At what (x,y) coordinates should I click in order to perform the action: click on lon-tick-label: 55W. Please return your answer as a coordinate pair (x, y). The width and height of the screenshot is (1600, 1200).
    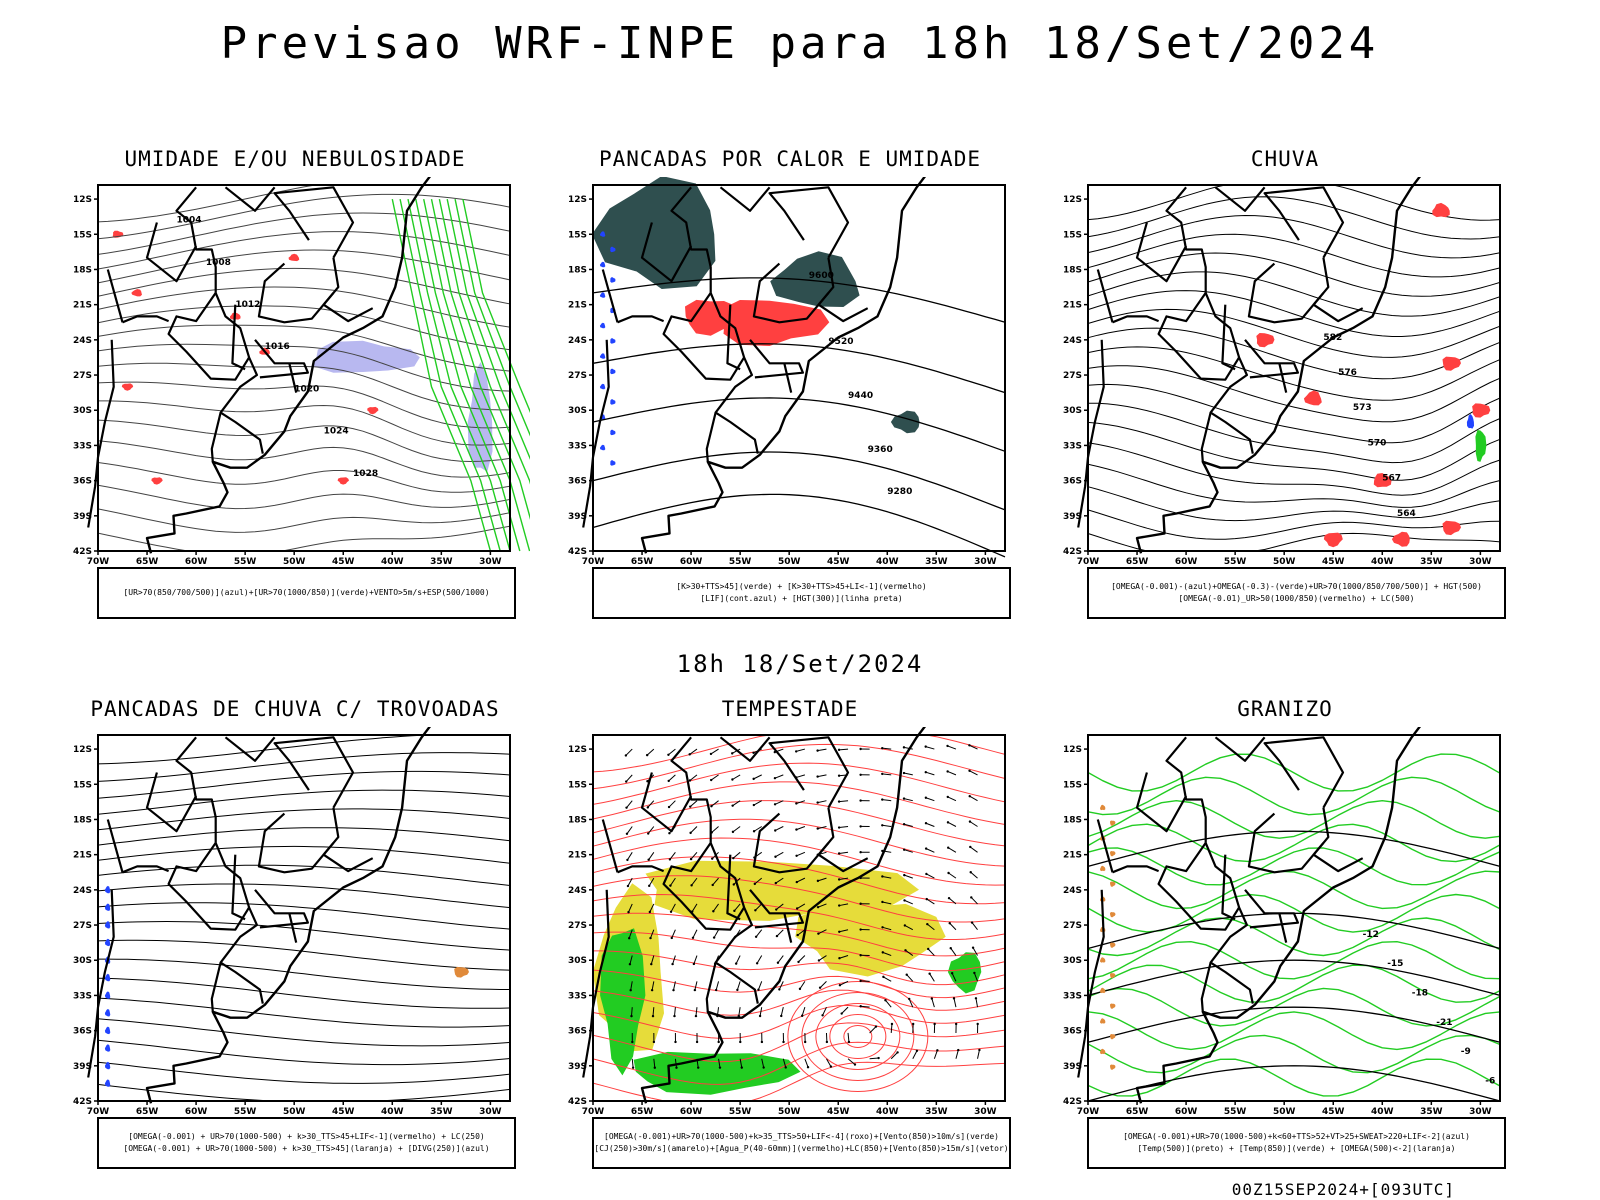
    Looking at the image, I should click on (740, 562).